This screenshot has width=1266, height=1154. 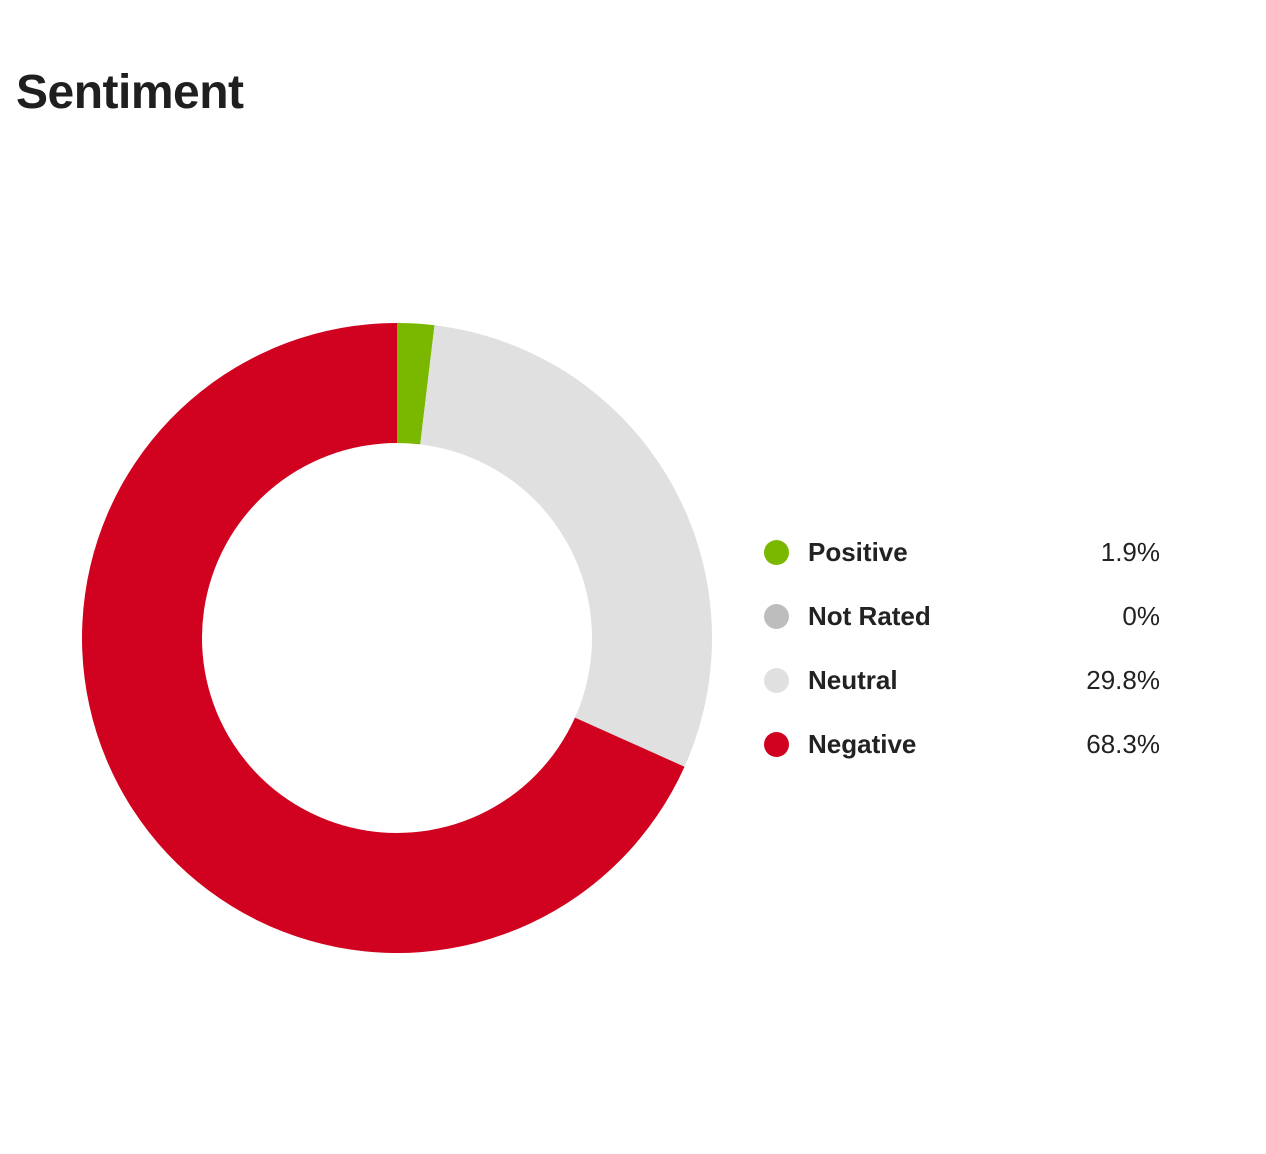 I want to click on legend-value: 68.3%, so click(x=1123, y=743).